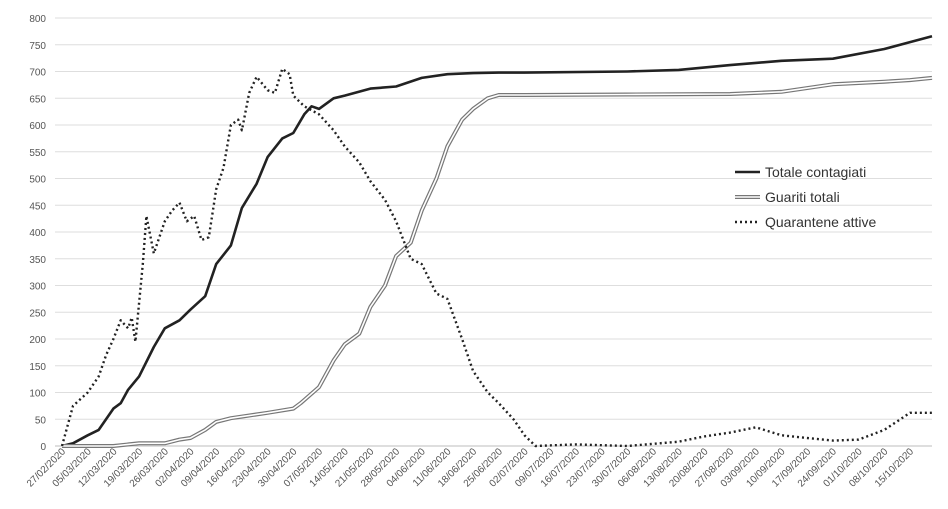  I want to click on y-tick-label: 650, so click(37, 99).